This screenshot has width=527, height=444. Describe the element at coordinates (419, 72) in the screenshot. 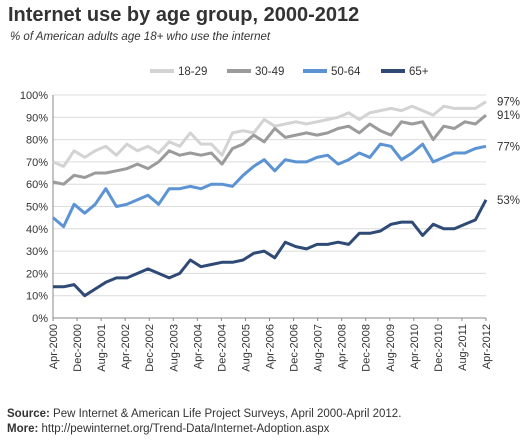

I see `legend-label-65+: 65+` at that location.